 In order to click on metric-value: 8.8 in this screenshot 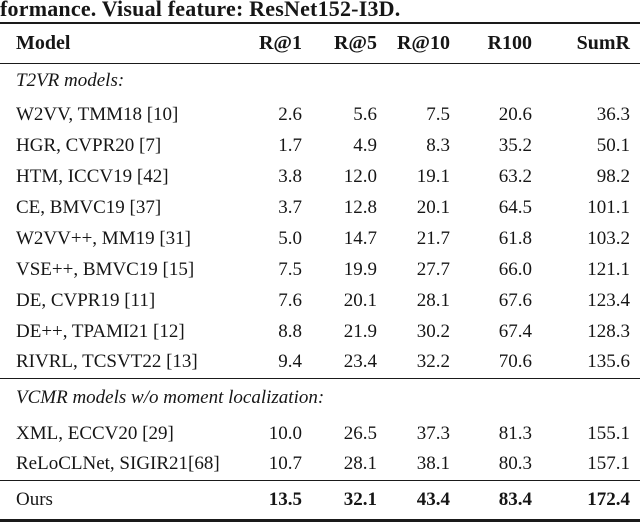, I will do `click(290, 331)`.